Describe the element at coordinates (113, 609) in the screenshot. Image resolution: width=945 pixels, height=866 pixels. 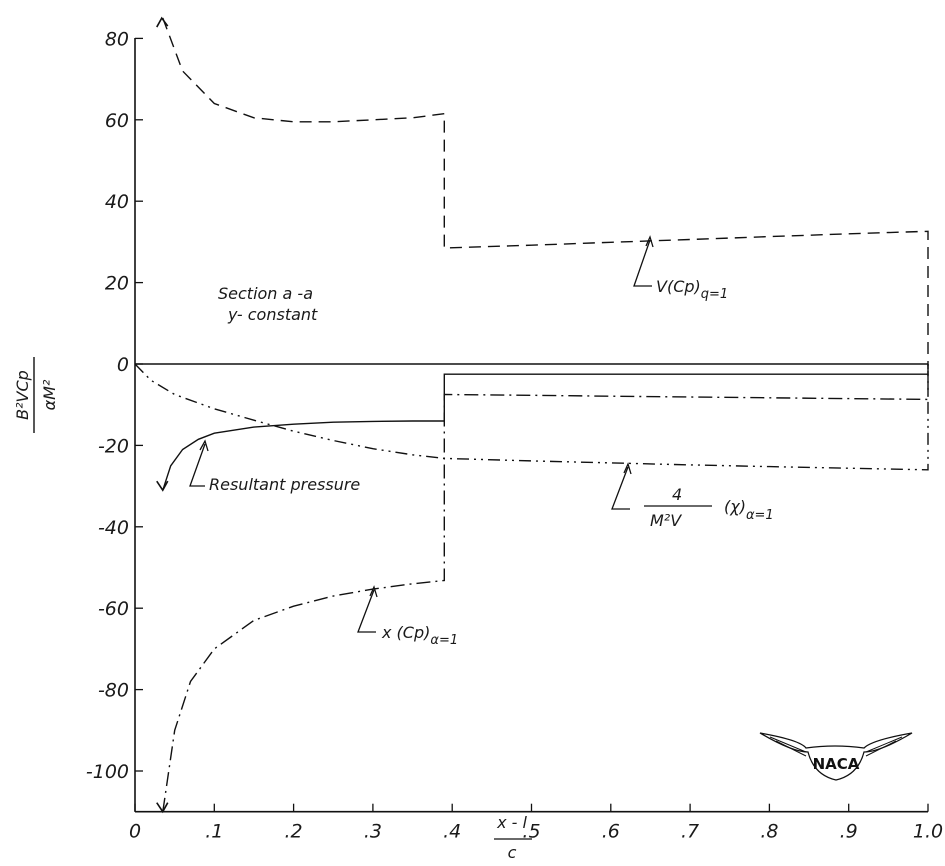
I see `y-tick-label: -60` at that location.